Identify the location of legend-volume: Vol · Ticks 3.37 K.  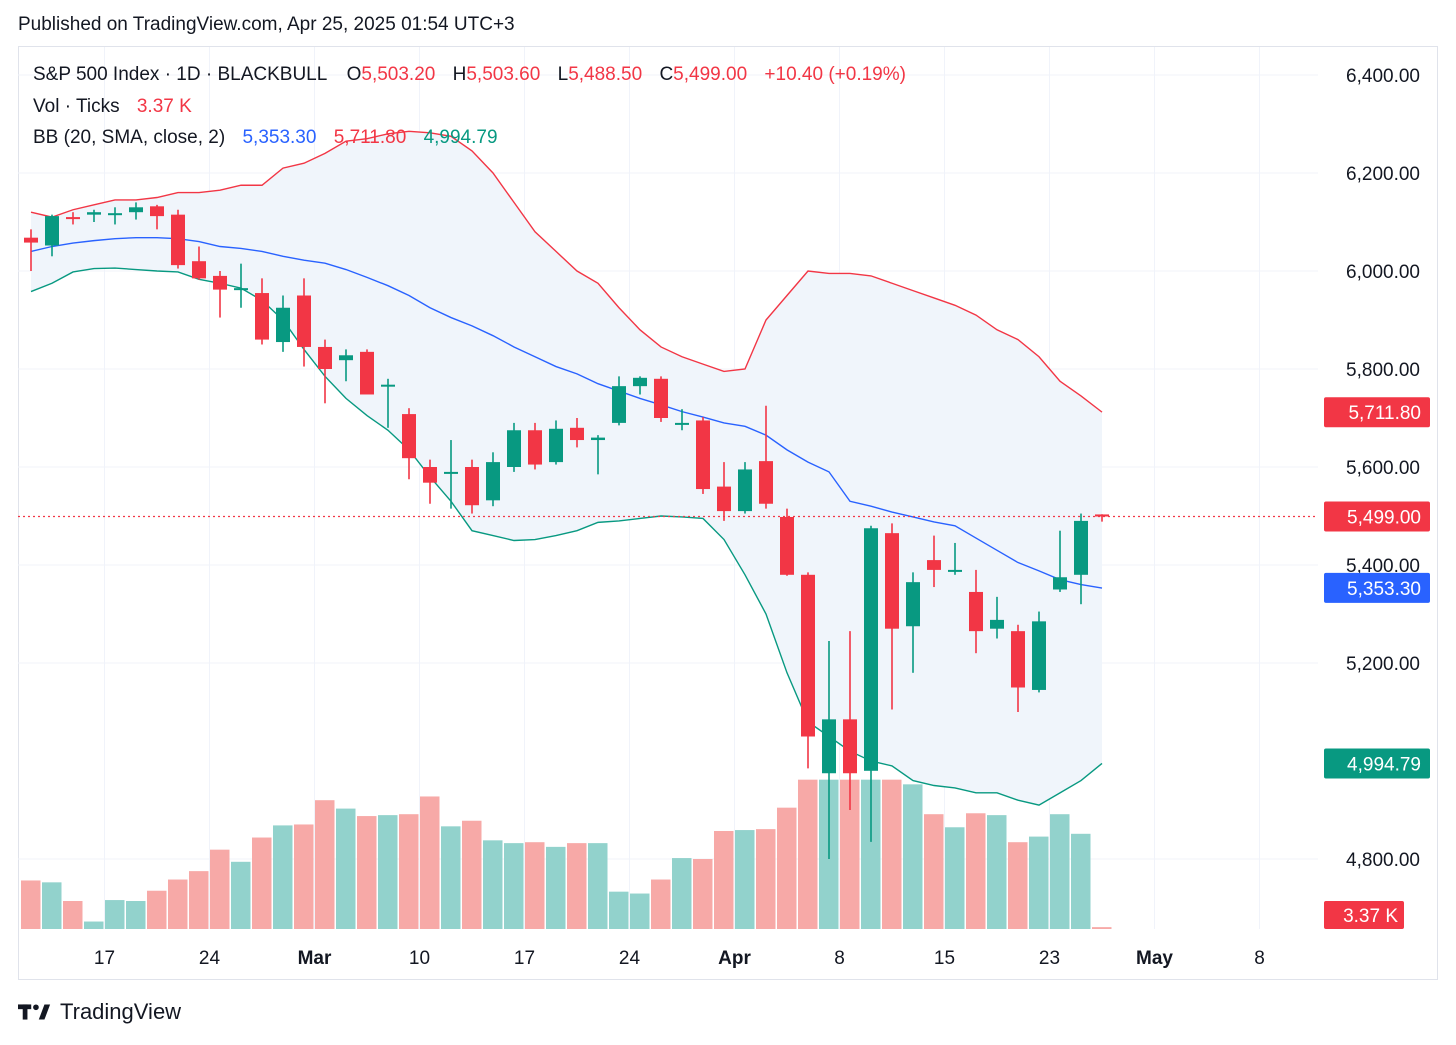
(112, 107).